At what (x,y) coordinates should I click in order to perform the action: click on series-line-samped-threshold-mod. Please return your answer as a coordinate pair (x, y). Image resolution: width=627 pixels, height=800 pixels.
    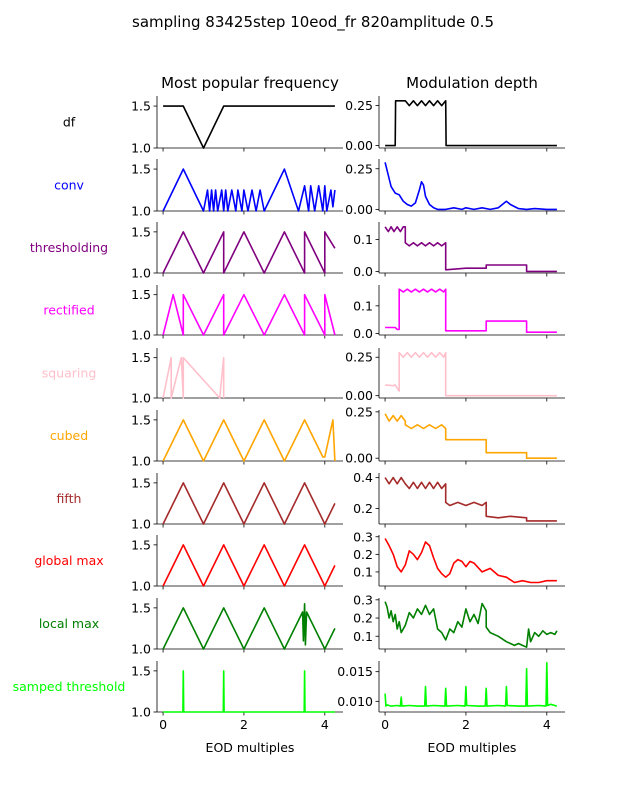
    Looking at the image, I should click on (471, 684).